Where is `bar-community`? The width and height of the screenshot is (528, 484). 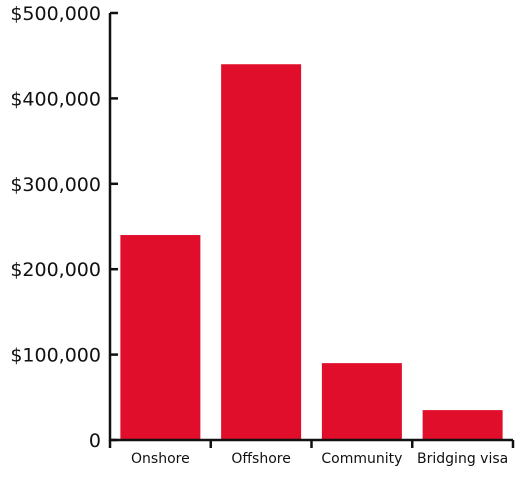 bar-community is located at coordinates (361, 401).